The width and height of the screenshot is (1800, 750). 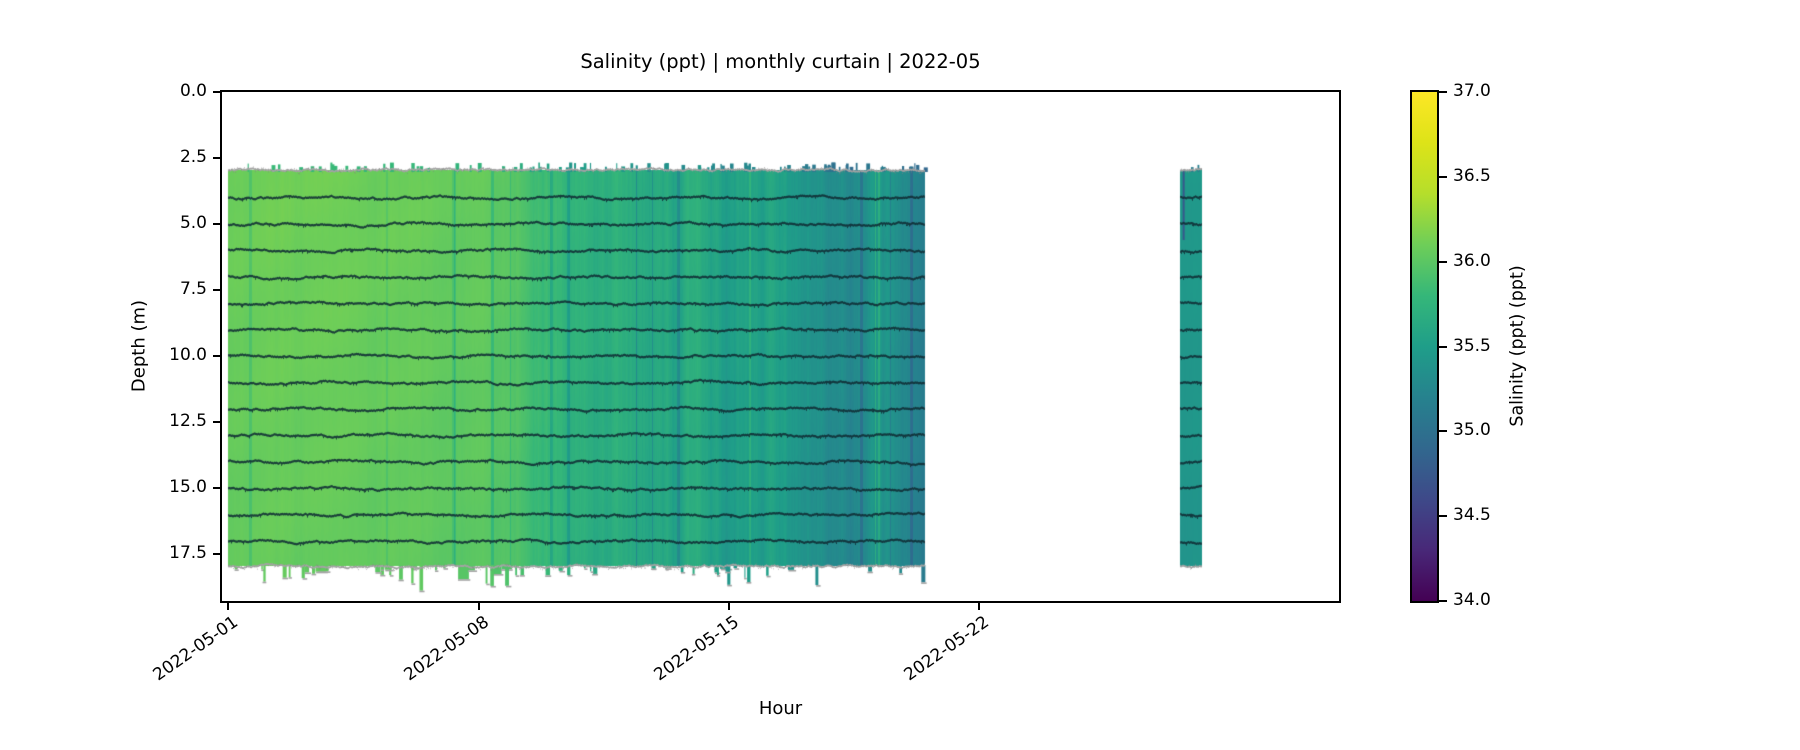 What do you see at coordinates (1472, 430) in the screenshot?
I see `colorbar-tick-label: 35.0` at bounding box center [1472, 430].